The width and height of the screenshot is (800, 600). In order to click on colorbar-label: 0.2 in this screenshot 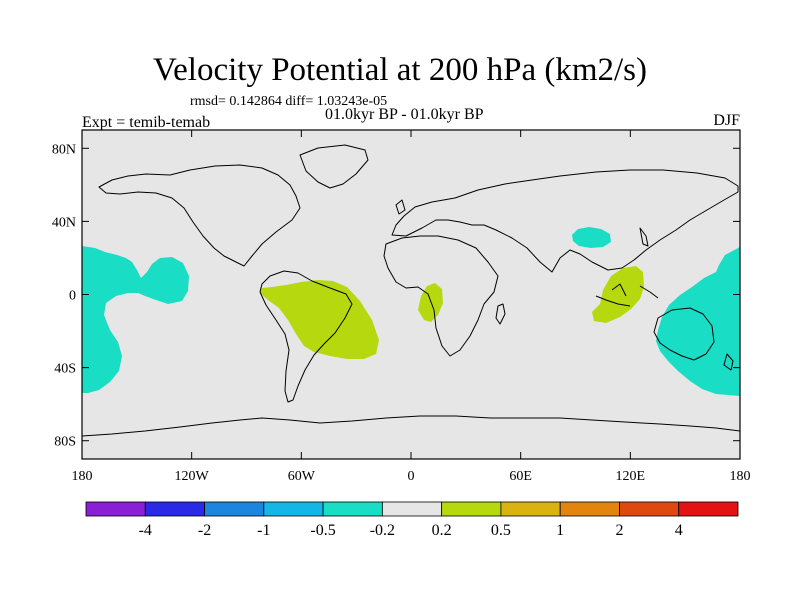, I will do `click(442, 530)`.